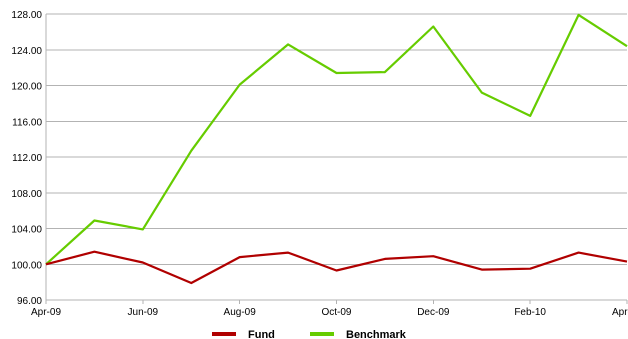 The width and height of the screenshot is (628, 339). I want to click on x-tick-label: Aug-09, so click(240, 312).